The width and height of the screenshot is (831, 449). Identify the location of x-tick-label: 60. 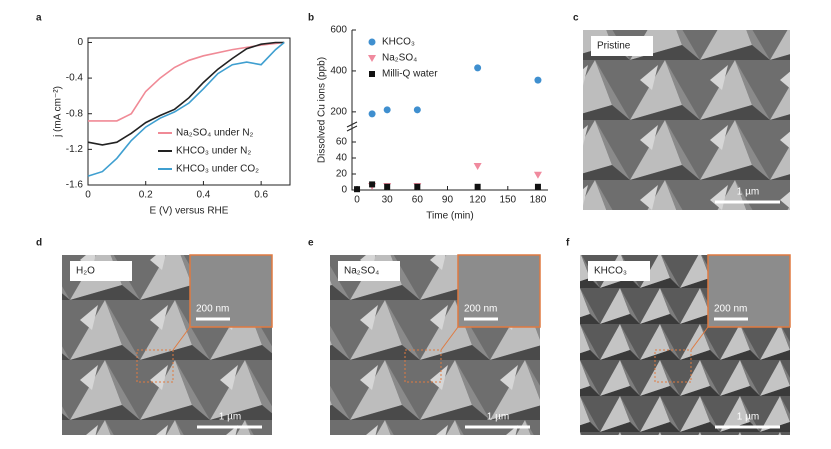
(418, 200).